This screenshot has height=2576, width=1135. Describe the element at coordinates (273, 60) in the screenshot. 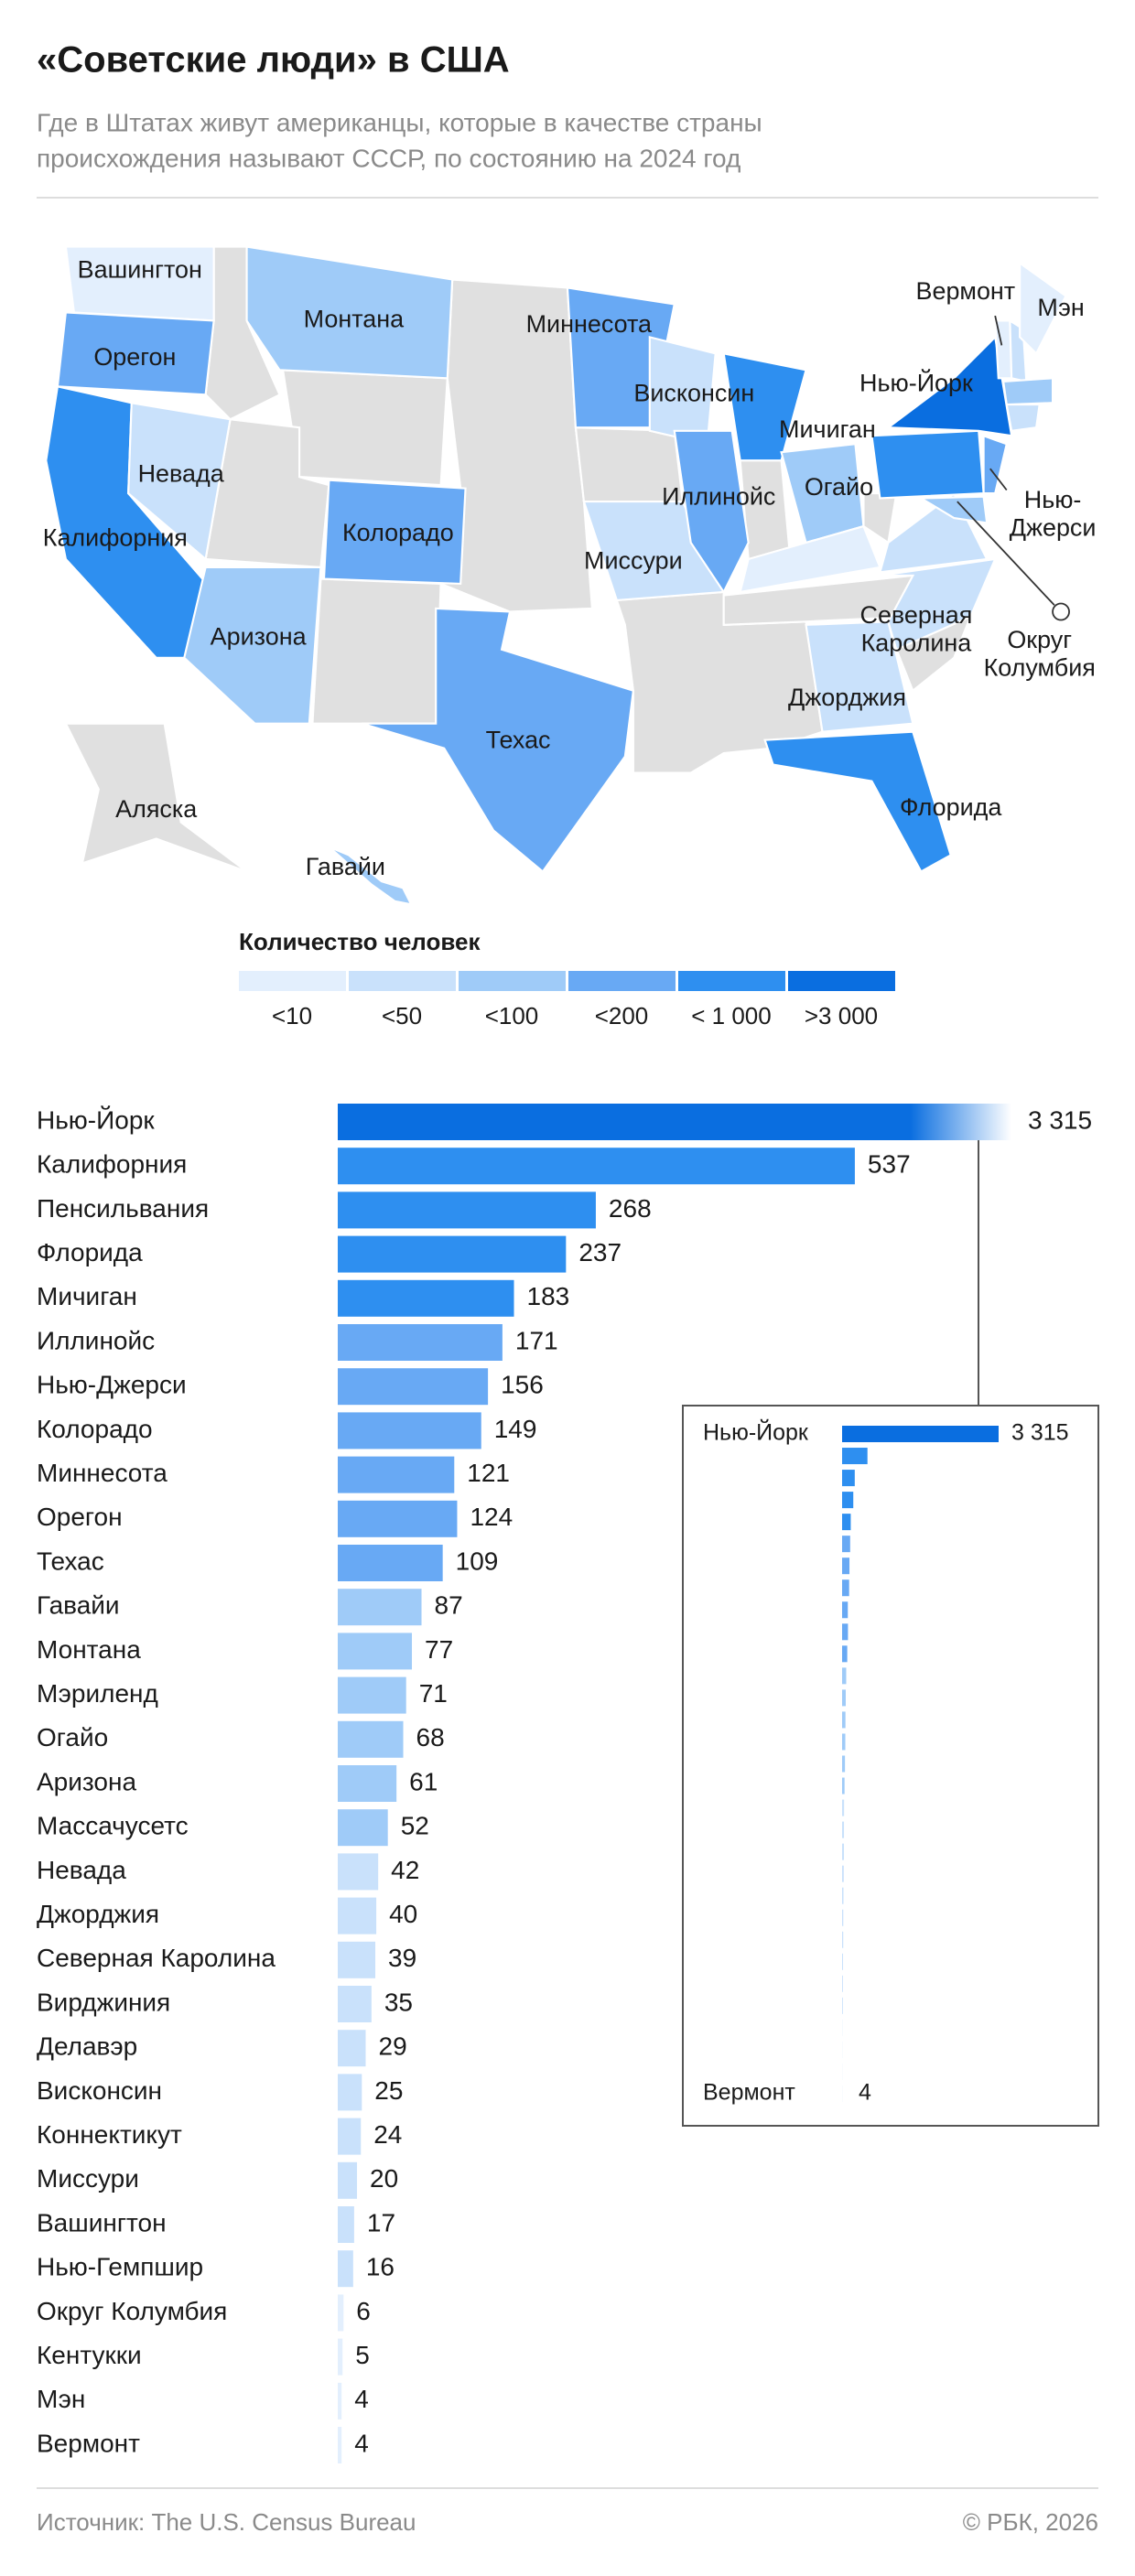

I see `title: «Советские люди» в США` at that location.